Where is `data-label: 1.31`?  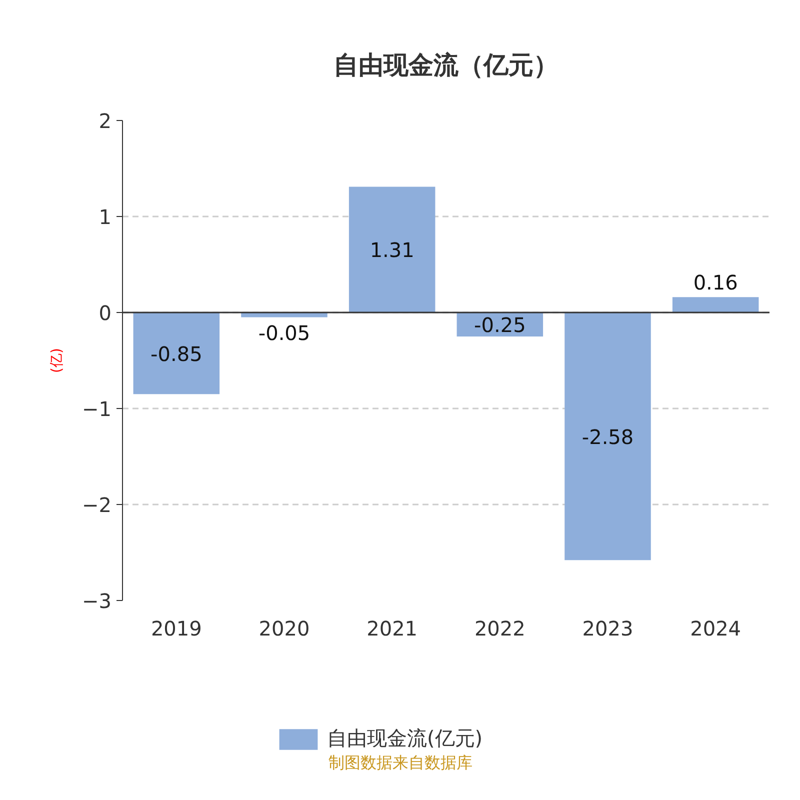
data-label: 1.31 is located at coordinates (392, 250).